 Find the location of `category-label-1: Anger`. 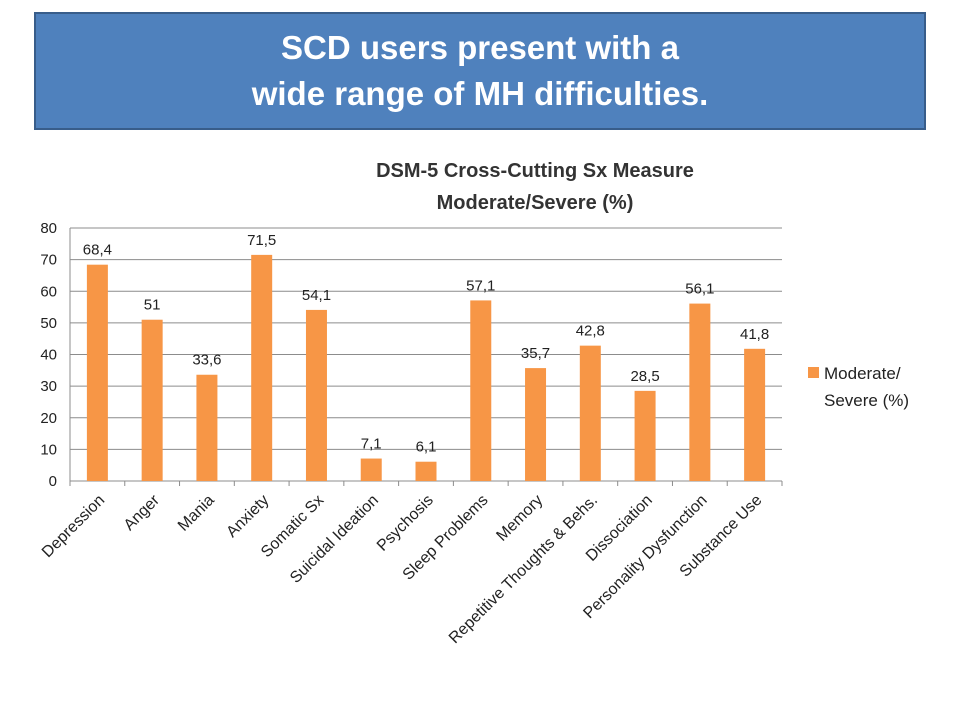

category-label-1: Anger is located at coordinates (142, 512).